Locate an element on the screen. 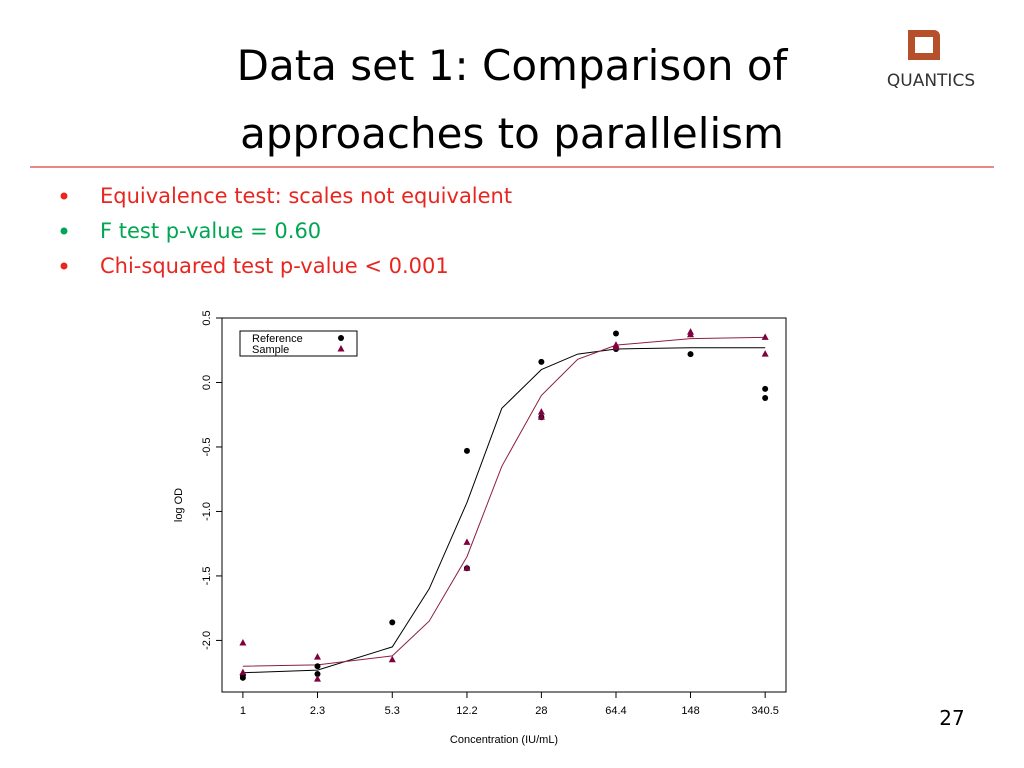  bullet-text: Chi-squared test p-value < 0.001 is located at coordinates (274, 266).